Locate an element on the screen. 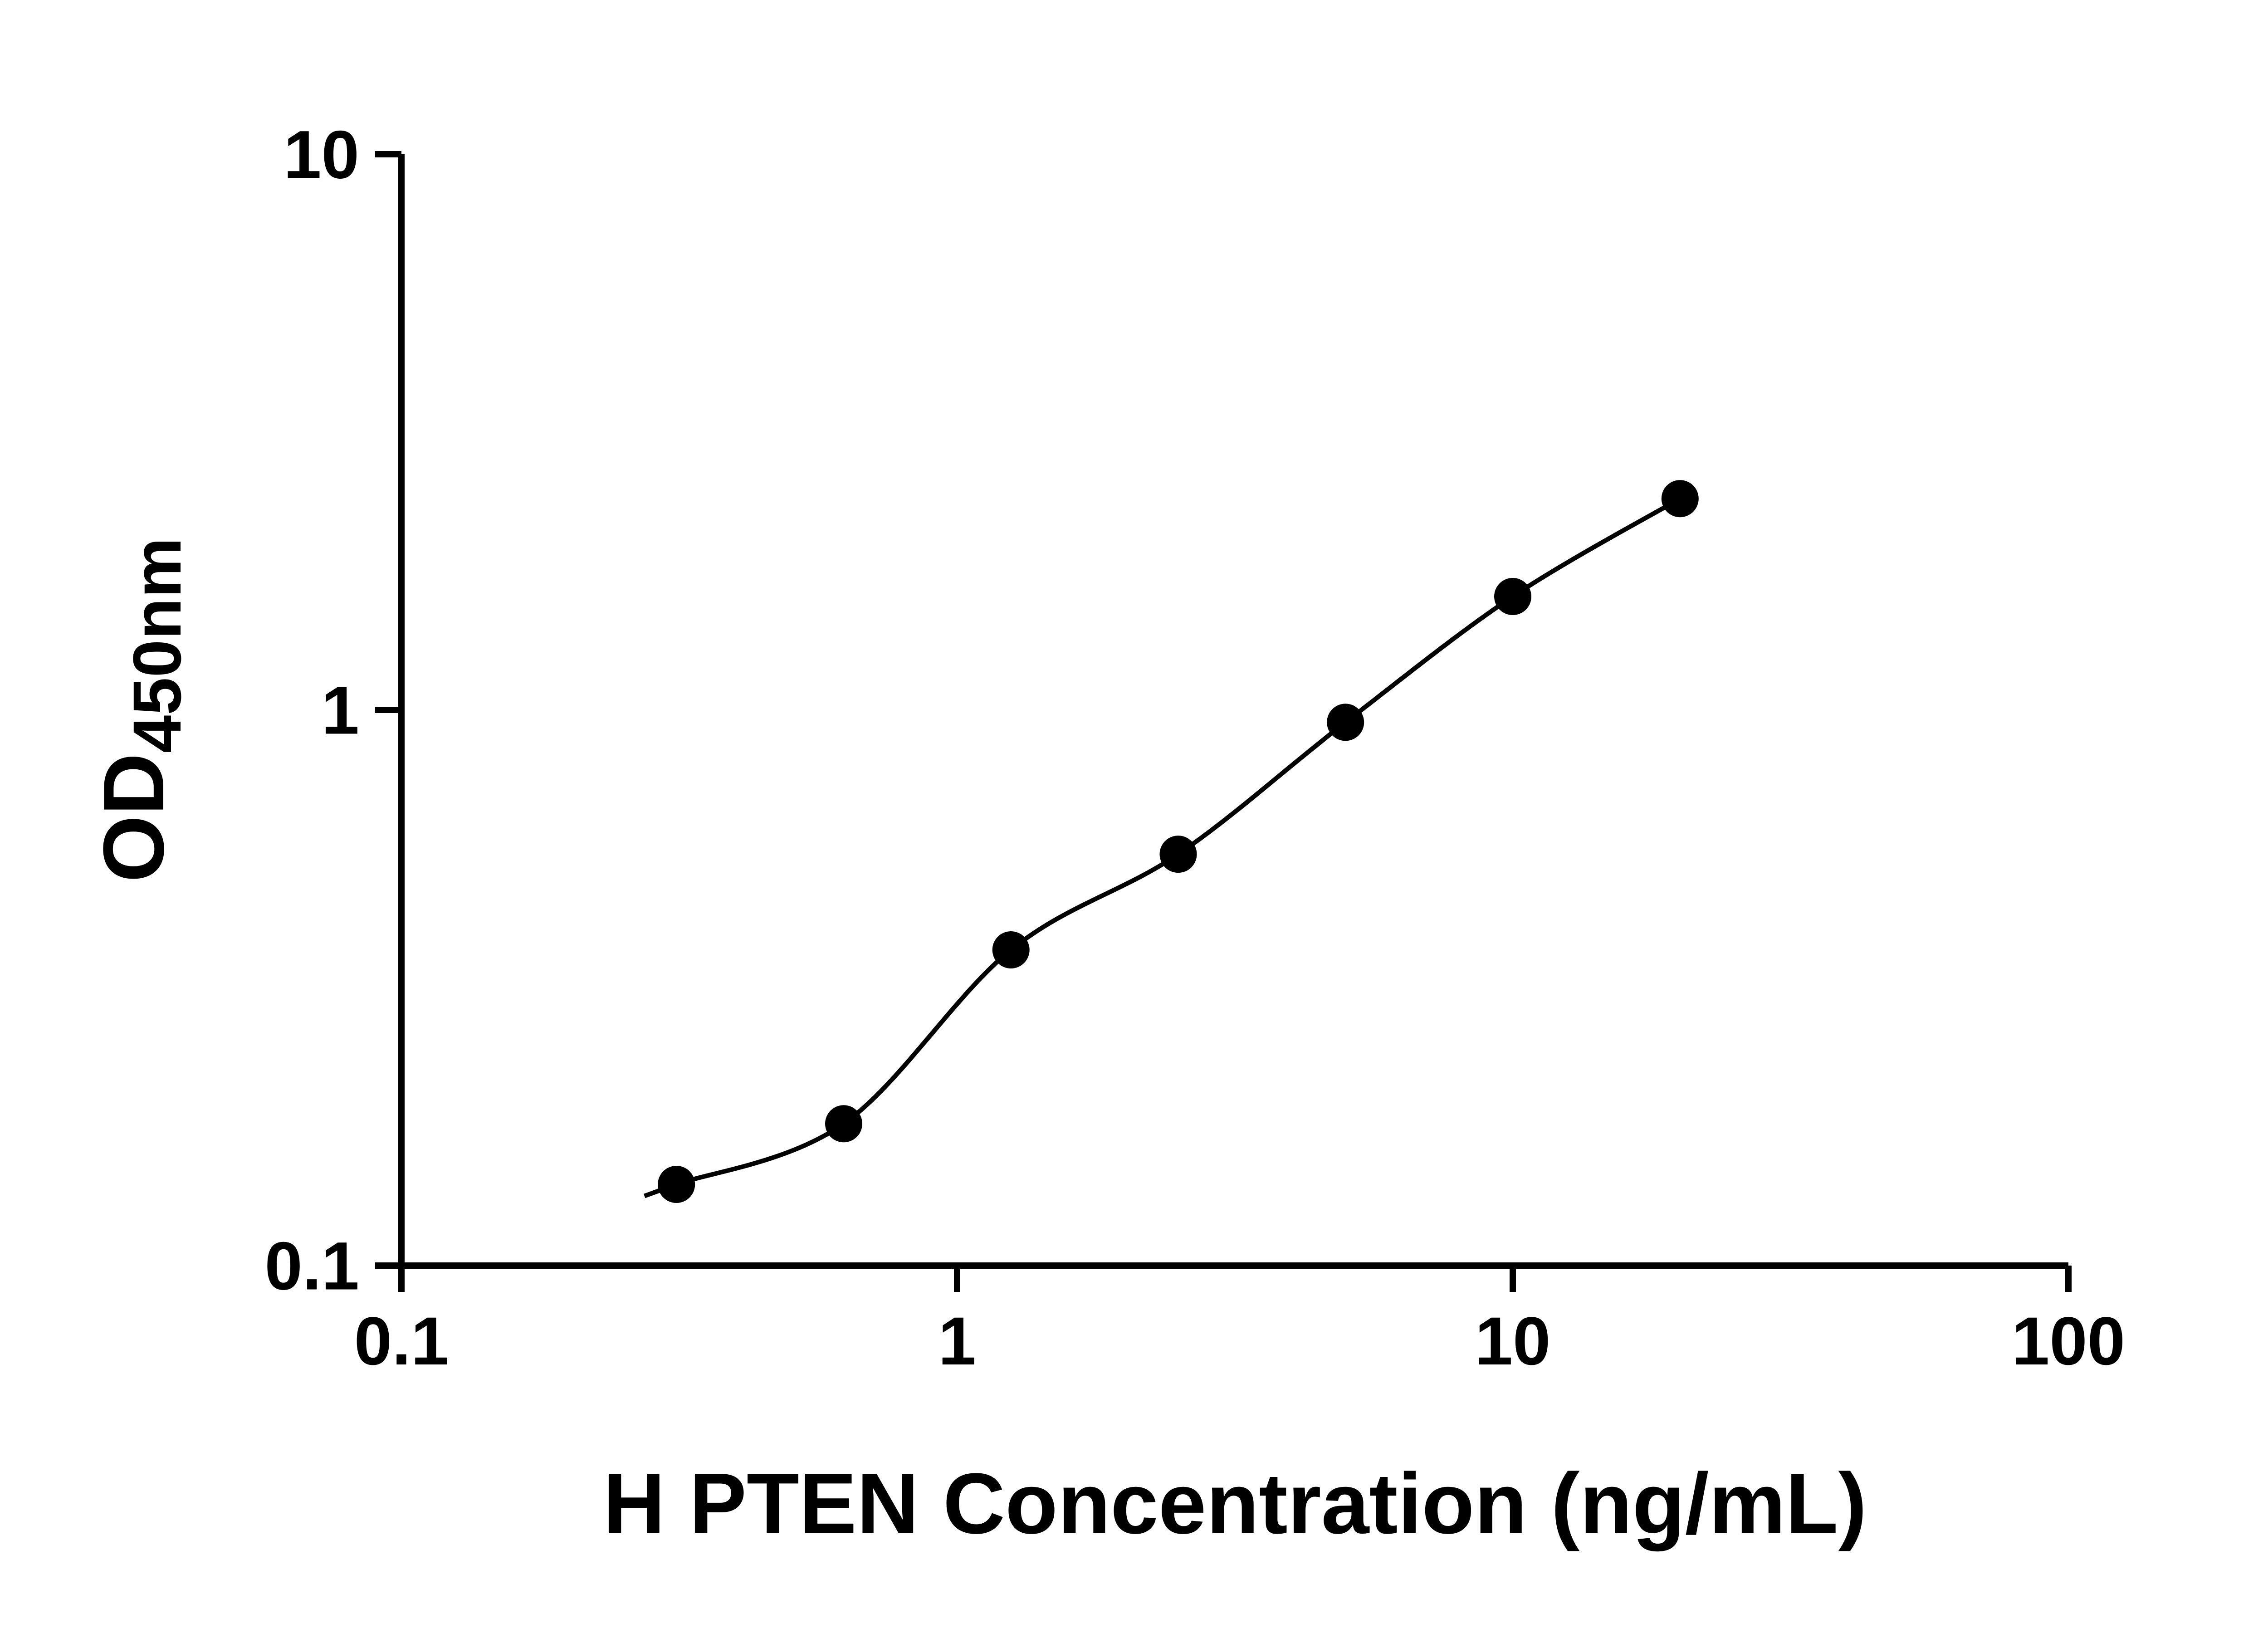  x-axis-tick-label: 100 is located at coordinates (2068, 1341).